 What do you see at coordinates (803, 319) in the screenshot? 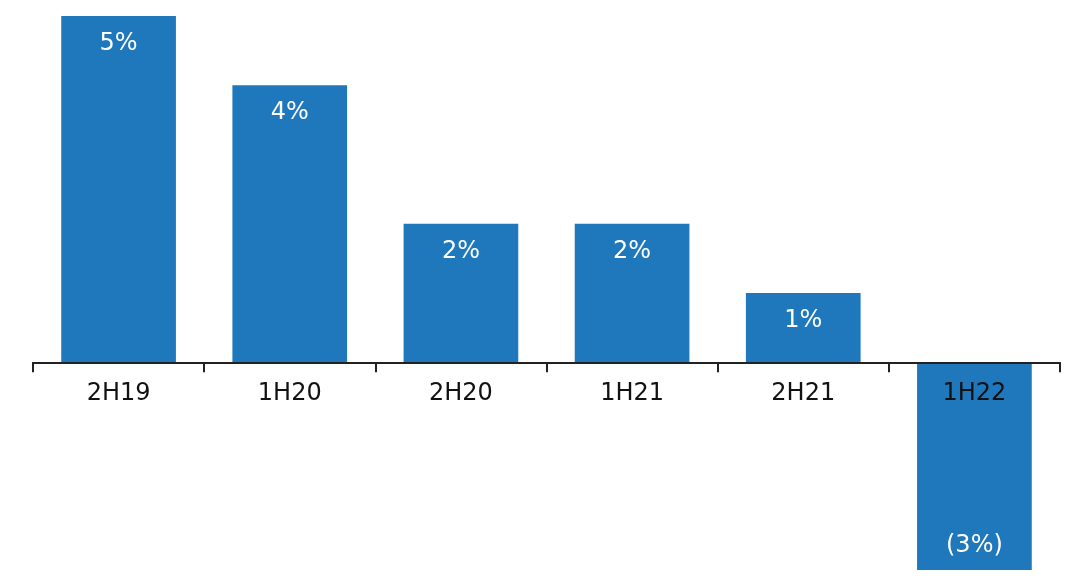
I see `data-label: 1%` at bounding box center [803, 319].